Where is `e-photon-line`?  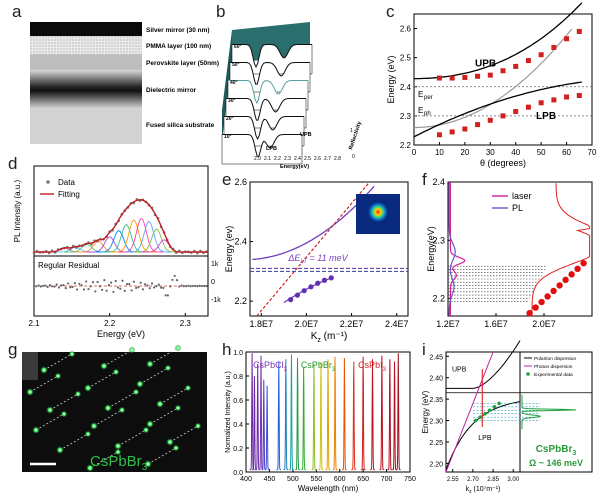 e-photon-line is located at coordinates (313, 249).